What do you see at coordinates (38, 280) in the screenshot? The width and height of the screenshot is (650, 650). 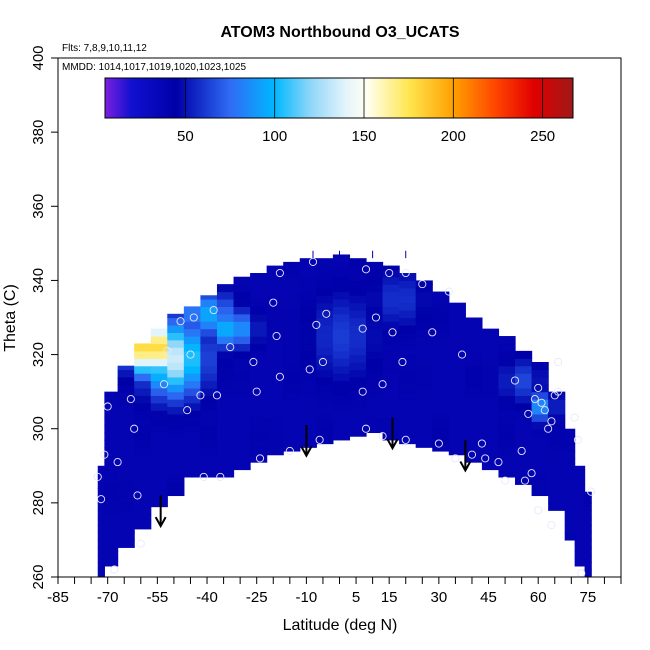 I see `y-tick-label: 340` at bounding box center [38, 280].